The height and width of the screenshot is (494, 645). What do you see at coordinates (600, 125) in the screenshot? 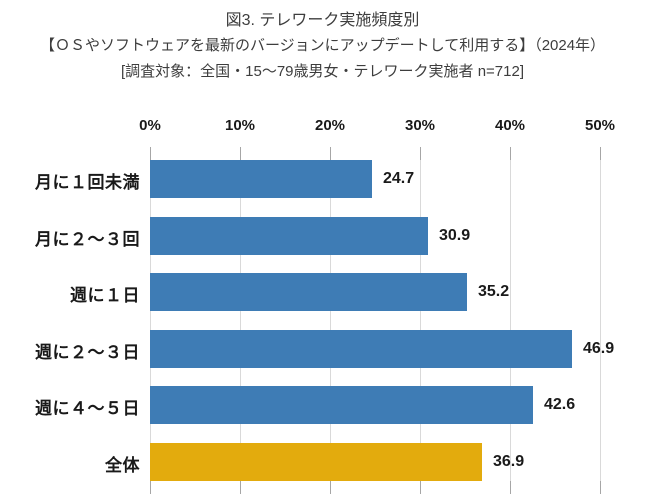
I see `x-axis-tick-label: 50%` at bounding box center [600, 125].